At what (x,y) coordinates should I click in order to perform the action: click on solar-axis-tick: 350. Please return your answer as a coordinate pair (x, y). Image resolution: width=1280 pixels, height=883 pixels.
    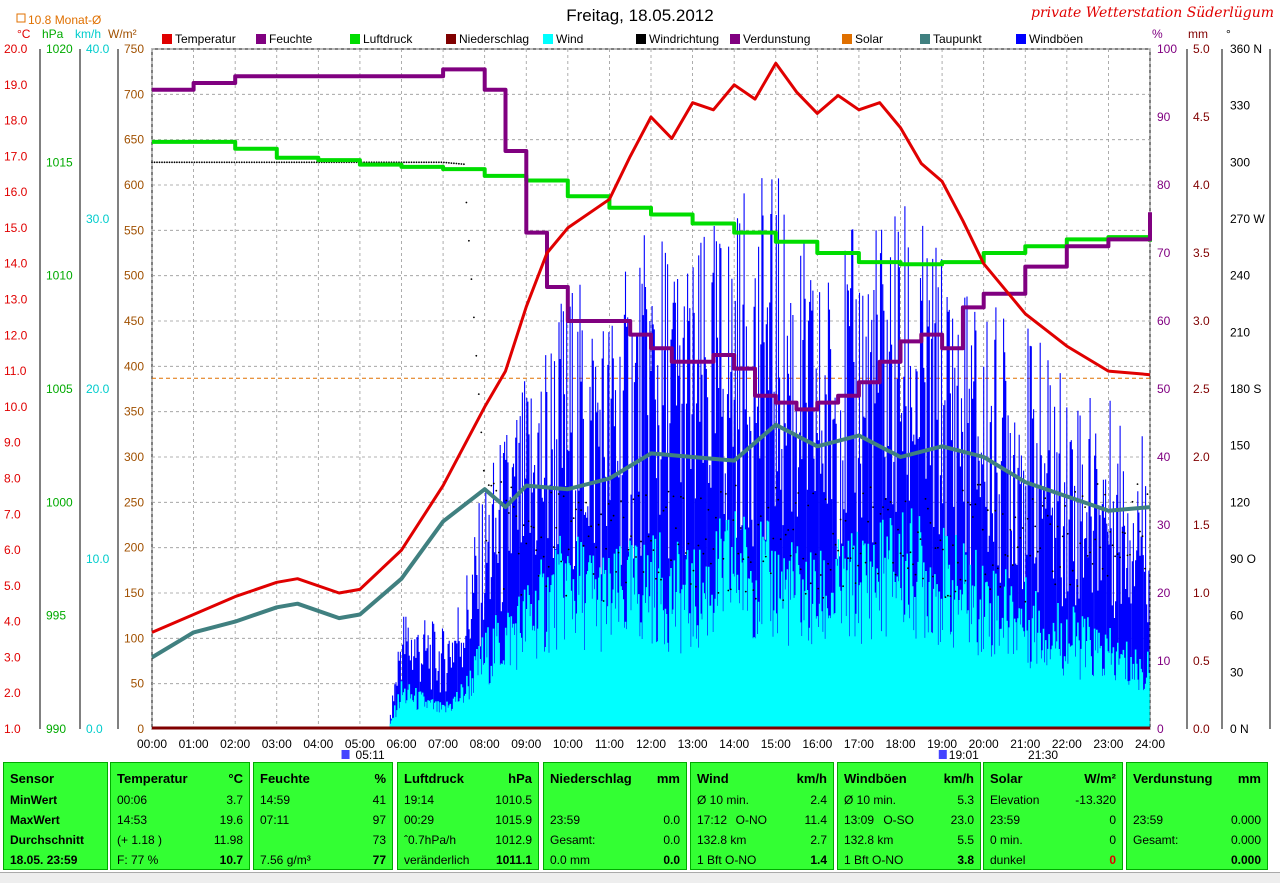
    Looking at the image, I should click on (134, 412).